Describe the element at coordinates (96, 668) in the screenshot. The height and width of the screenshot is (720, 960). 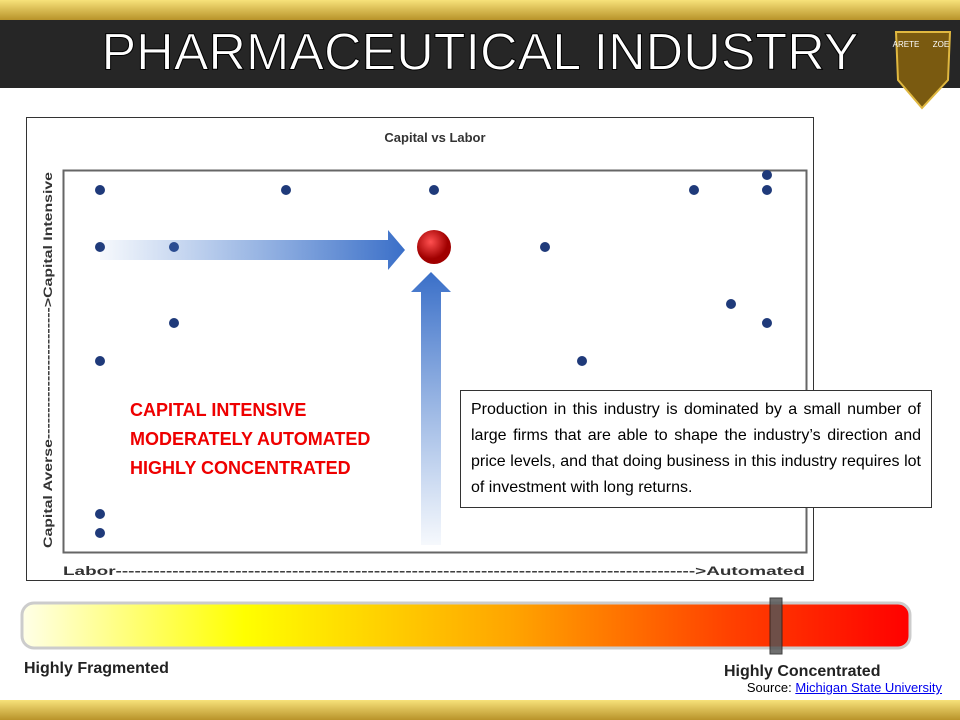
I see `scale-left-label: Highly Fragmented` at that location.